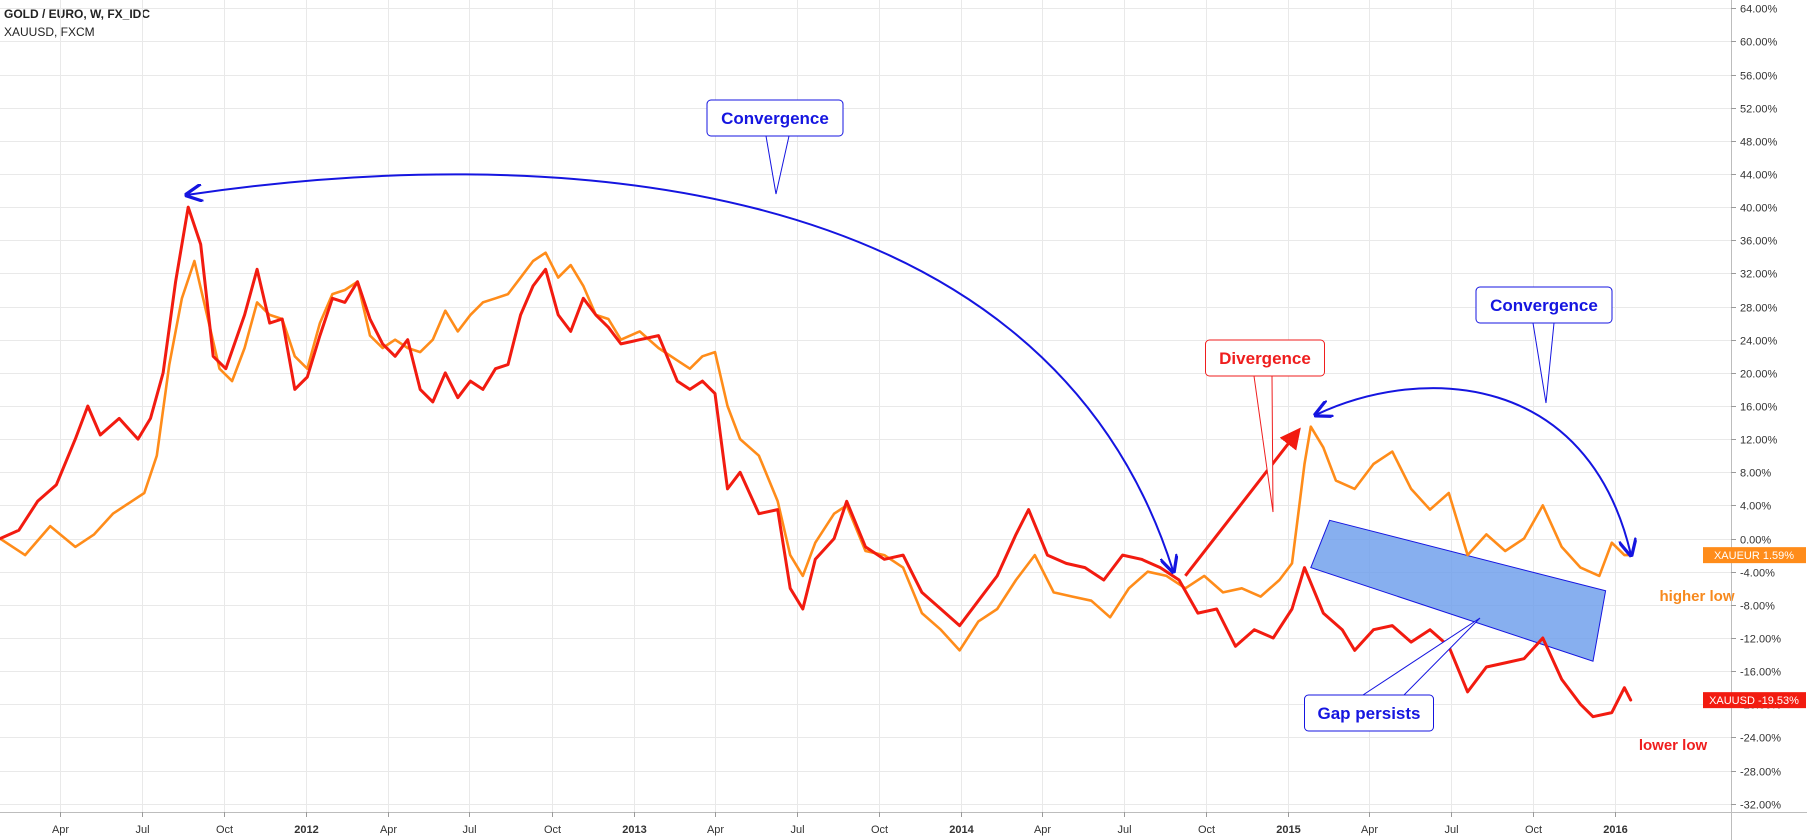 The image size is (1807, 840). I want to click on y-tick-label: -32.00%, so click(1760, 806).